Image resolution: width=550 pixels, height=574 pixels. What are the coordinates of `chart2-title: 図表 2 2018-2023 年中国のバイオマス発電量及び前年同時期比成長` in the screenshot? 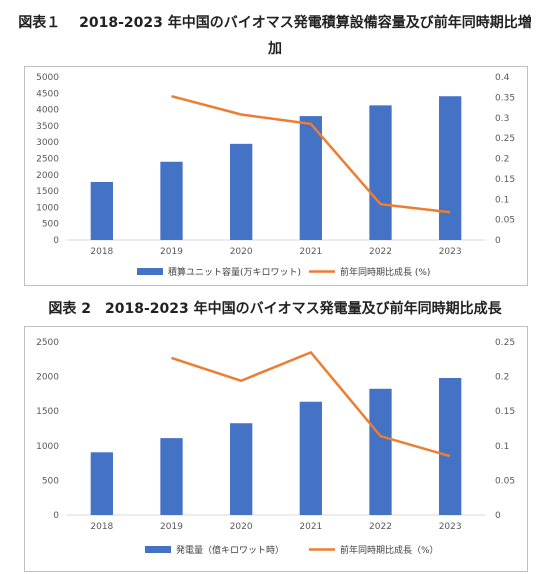 It's located at (275, 309).